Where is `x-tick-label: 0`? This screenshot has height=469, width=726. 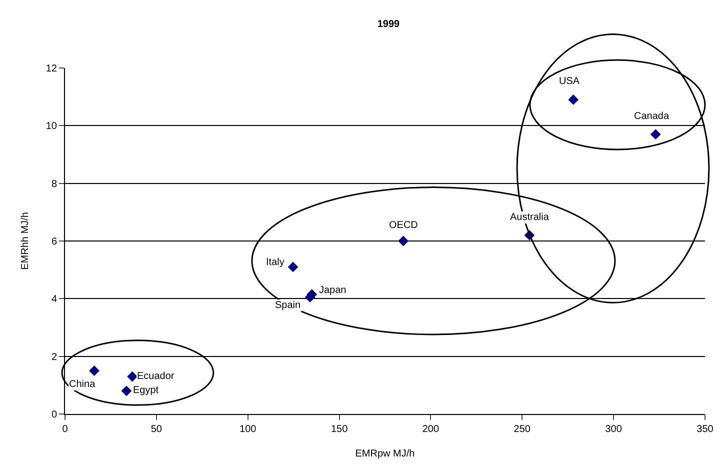 x-tick-label: 0 is located at coordinates (65, 429).